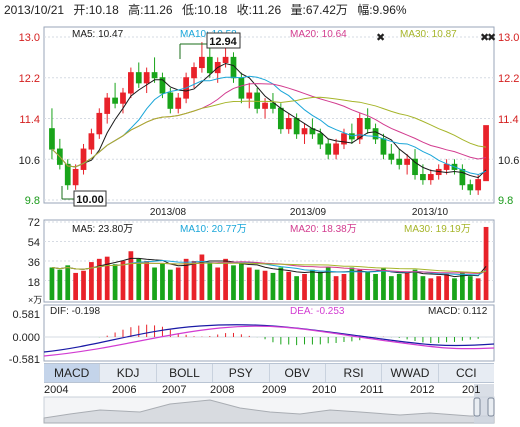 Image resolution: width=520 pixels, height=427 pixels. Describe the element at coordinates (241, 373) in the screenshot. I see `tab-psy: PSY` at that location.